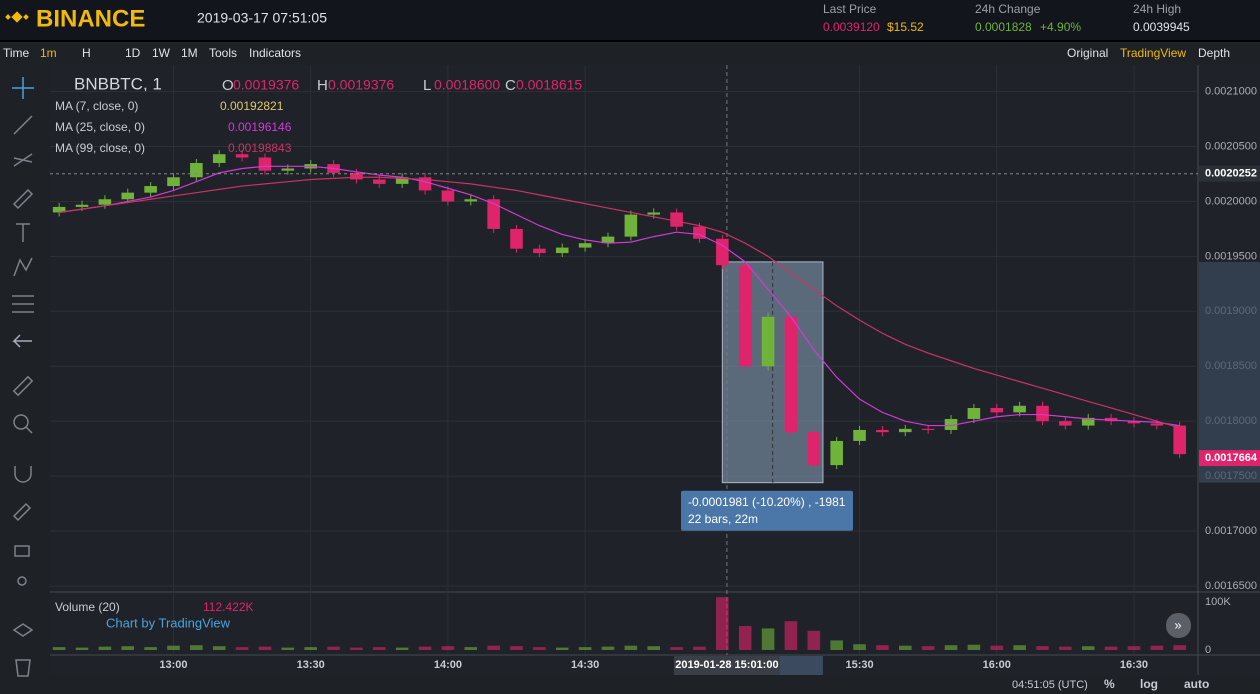 The width and height of the screenshot is (1260, 694). What do you see at coordinates (189, 53) in the screenshot?
I see `toolbar-item: 1M` at bounding box center [189, 53].